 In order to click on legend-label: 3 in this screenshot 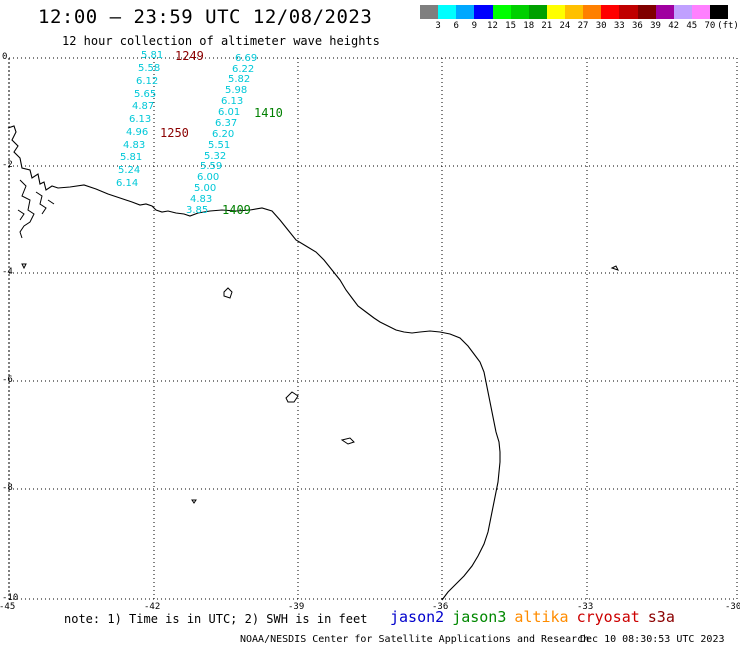, I will do `click(438, 26)`.